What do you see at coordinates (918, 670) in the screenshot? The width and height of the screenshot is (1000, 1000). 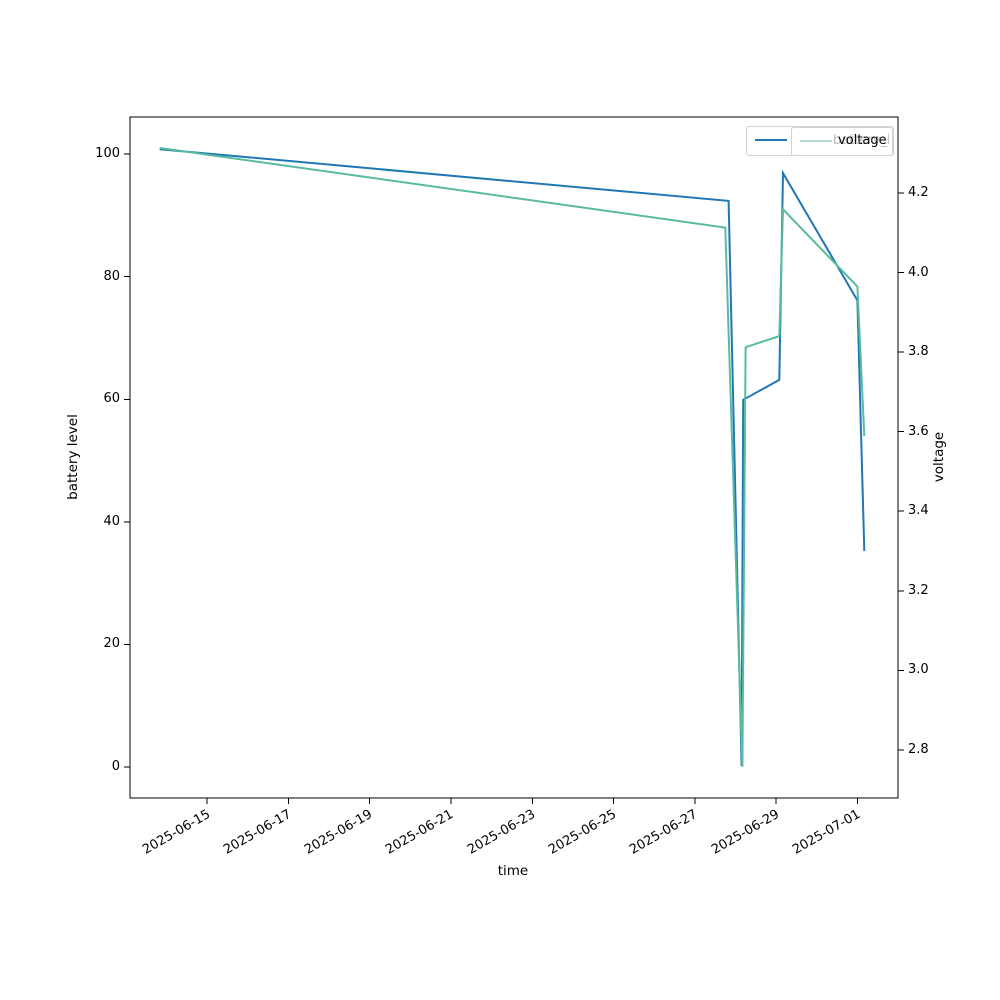 I see `y-tick-label-right: 3.0` at bounding box center [918, 670].